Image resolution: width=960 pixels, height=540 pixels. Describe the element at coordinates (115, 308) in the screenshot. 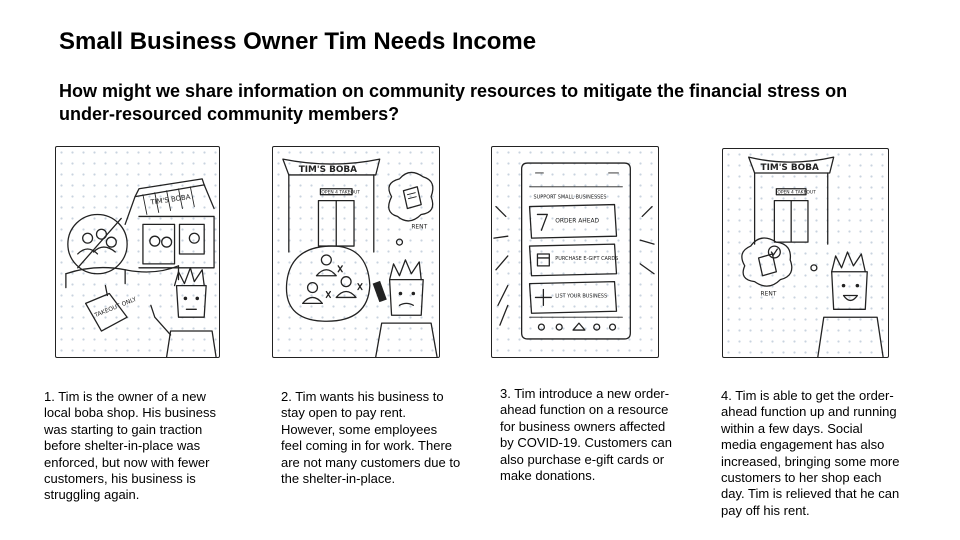

I see `takeout-sign-label: TAKEOUT ONLY` at that location.